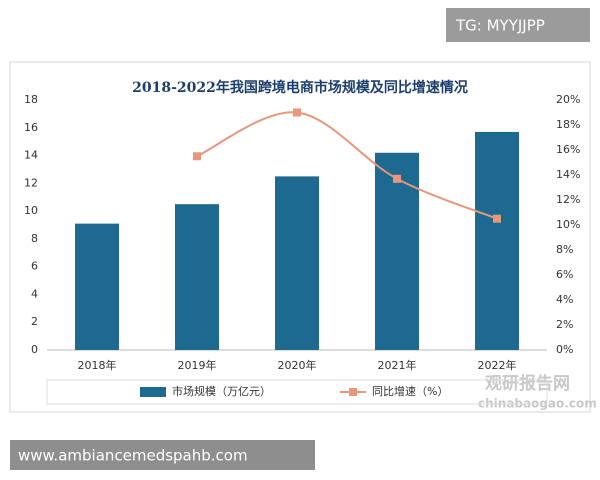 This screenshot has height=480, width=600. Describe the element at coordinates (410, 391) in the screenshot. I see `legend-label: 同比增速（%）` at that location.